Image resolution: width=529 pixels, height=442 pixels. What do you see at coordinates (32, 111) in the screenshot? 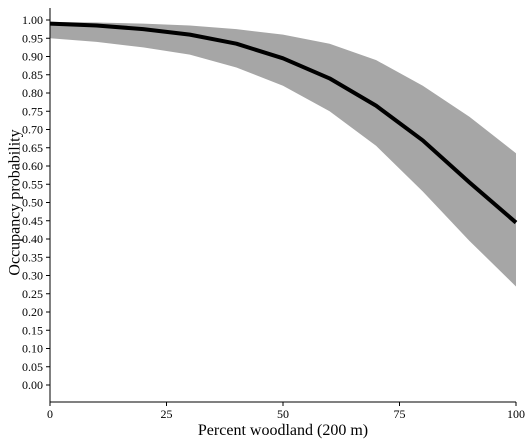
I see `y-tick-label: 0.75` at bounding box center [32, 111].